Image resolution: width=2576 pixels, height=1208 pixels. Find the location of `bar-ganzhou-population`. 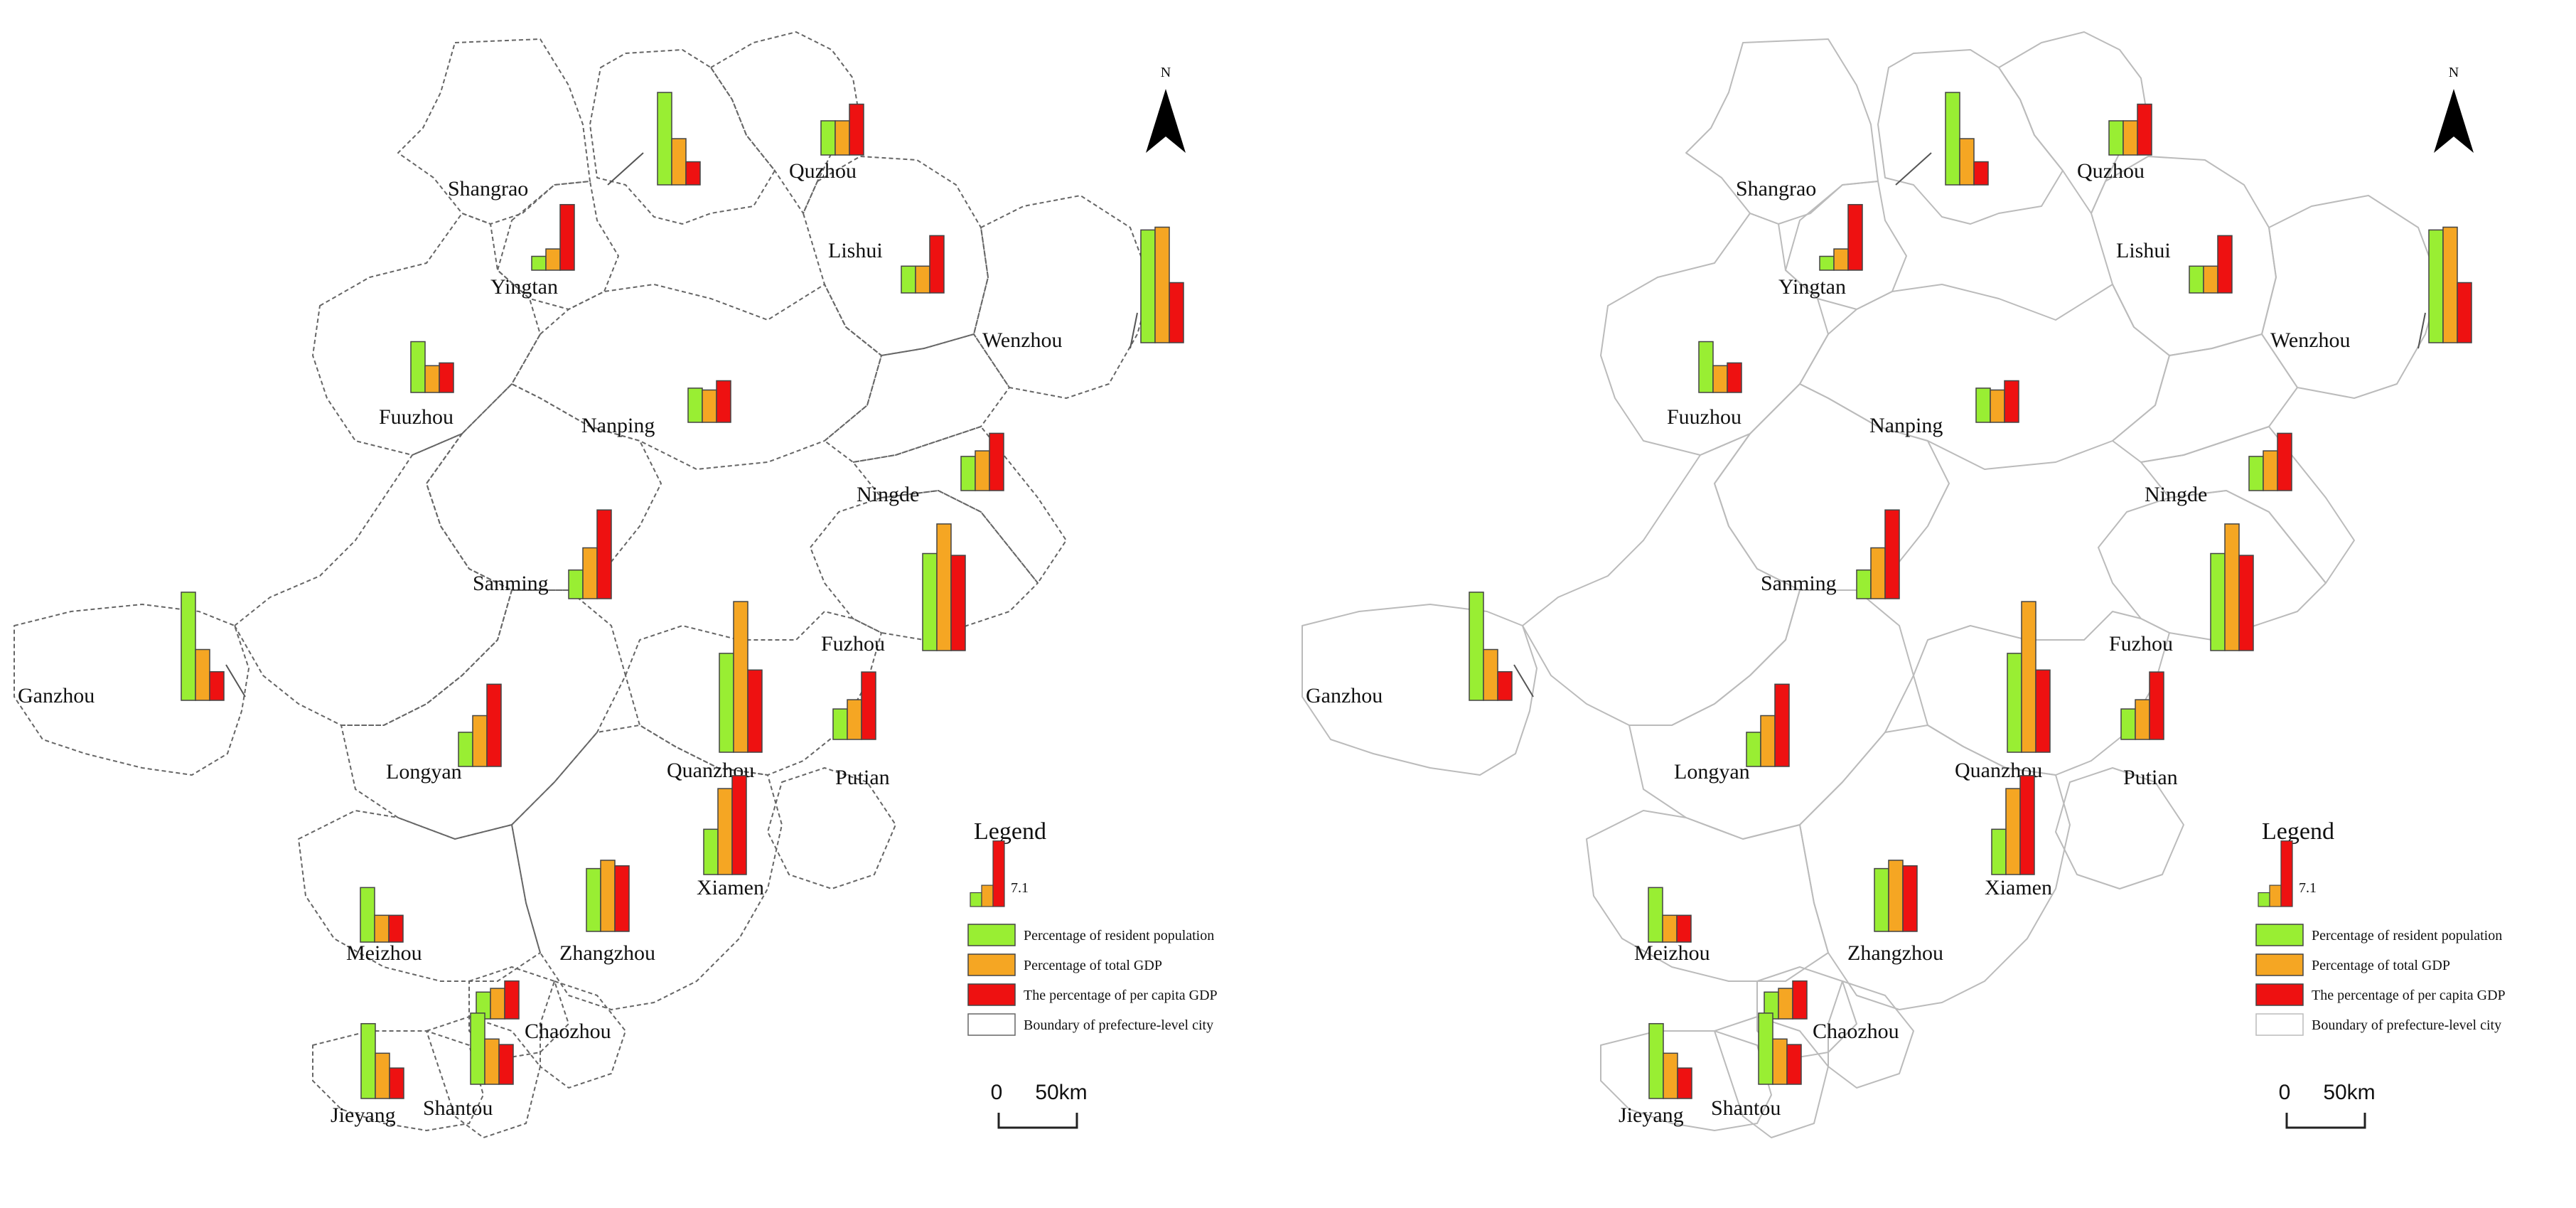

bar-ganzhou-population is located at coordinates (188, 646).